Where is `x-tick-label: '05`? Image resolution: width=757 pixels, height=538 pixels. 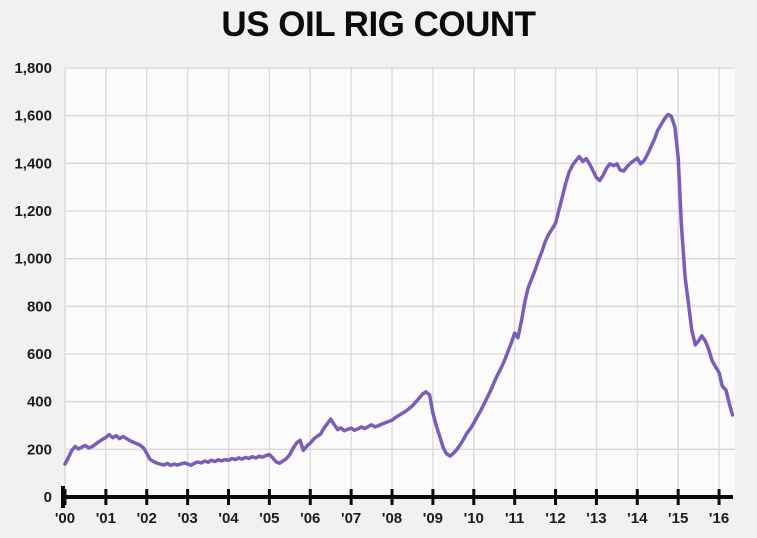
x-tick-label: '05 is located at coordinates (269, 518).